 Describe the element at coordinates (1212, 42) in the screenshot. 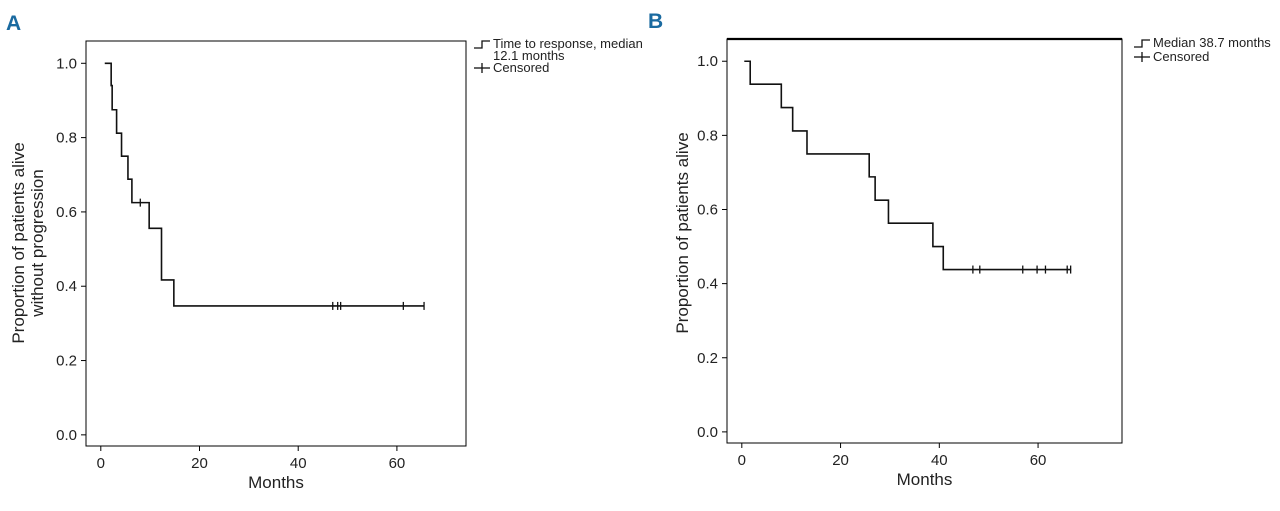

I see `legend-label: Median 38.7 months` at that location.